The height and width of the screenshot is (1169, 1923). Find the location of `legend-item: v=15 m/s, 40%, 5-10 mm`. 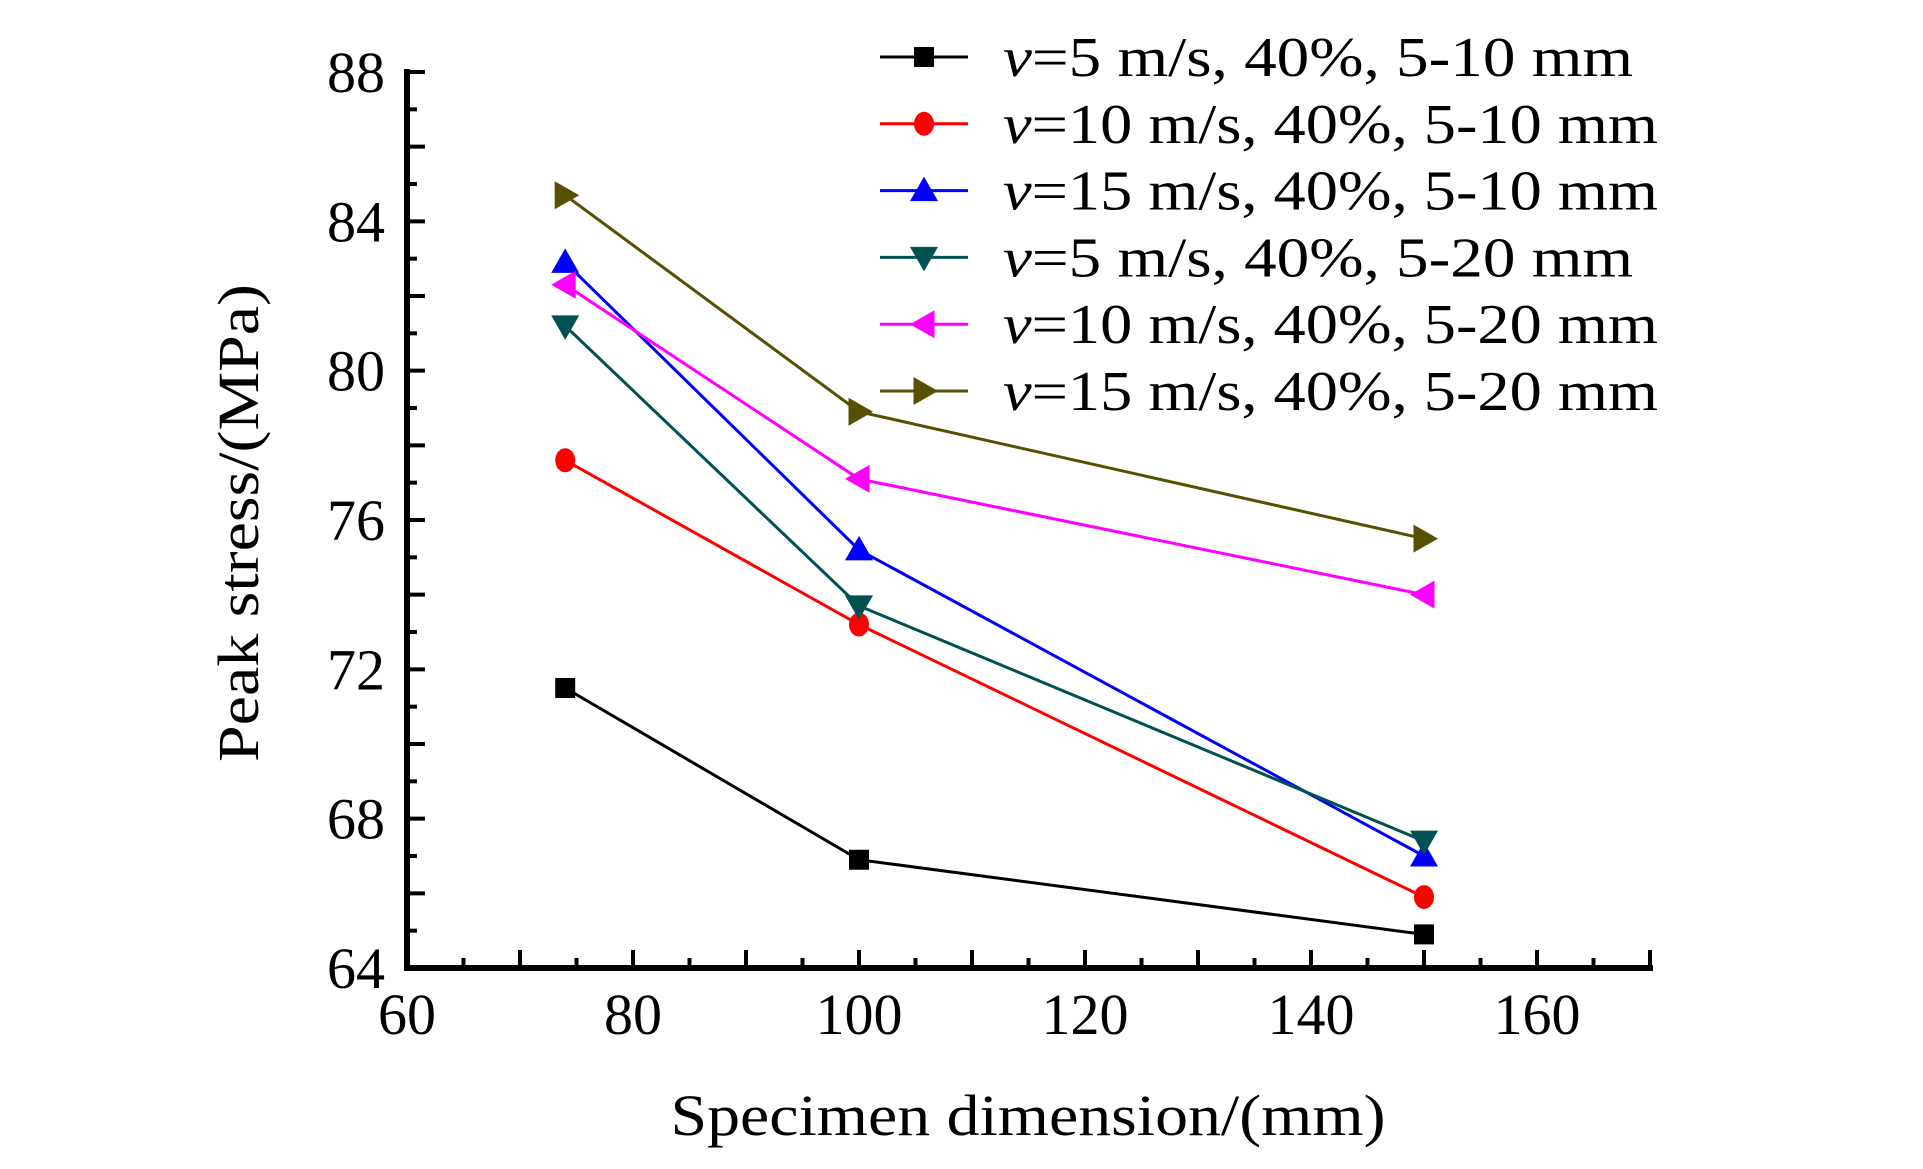

legend-item: v=15 m/s, 40%, 5-10 mm is located at coordinates (1269, 192).